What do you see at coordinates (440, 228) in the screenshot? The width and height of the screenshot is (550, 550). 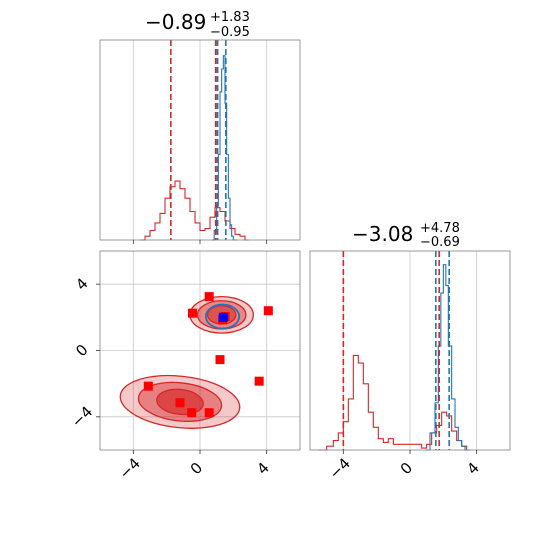 I see `title-param-2-plus: +4.78` at bounding box center [440, 228].